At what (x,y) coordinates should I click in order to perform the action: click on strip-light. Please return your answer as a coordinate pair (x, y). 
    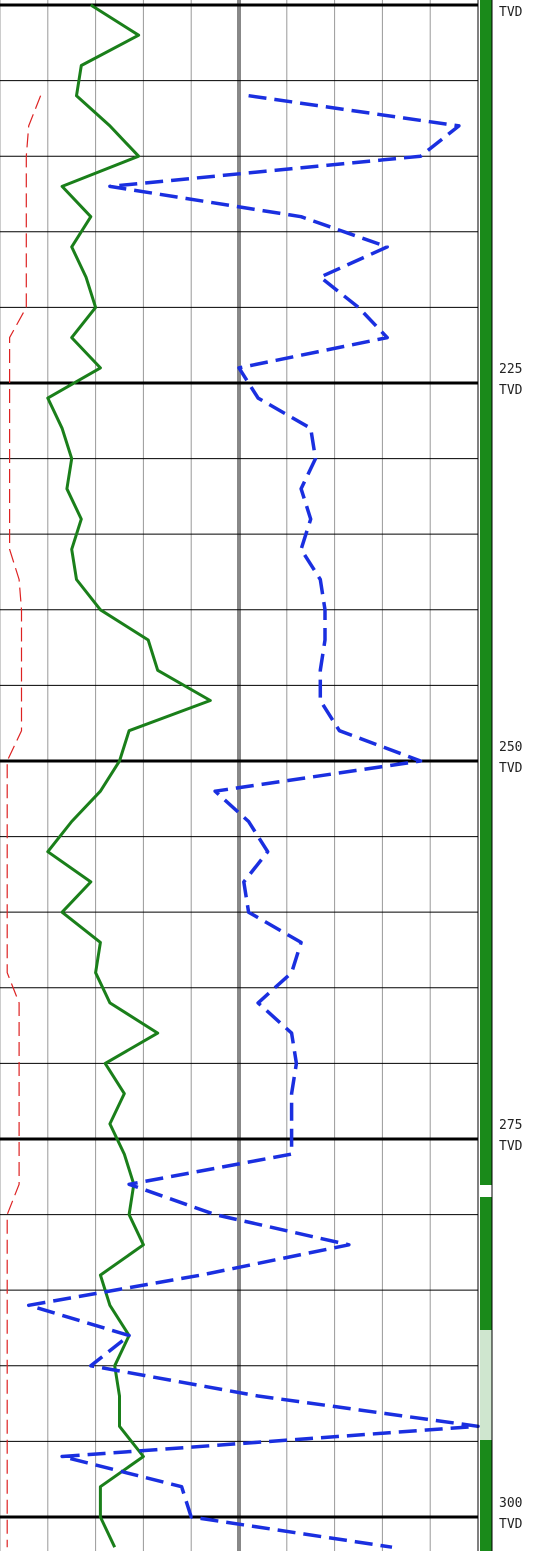
    Looking at the image, I should click on (486, 1385).